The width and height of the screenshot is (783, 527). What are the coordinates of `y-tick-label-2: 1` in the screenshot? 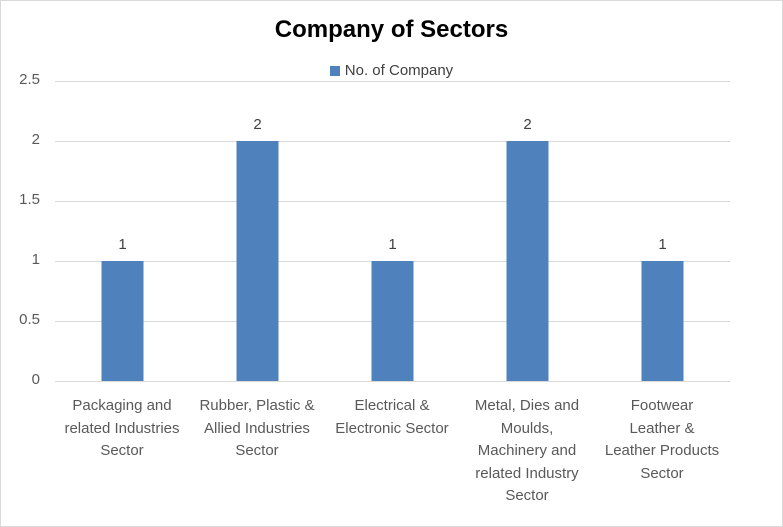 It's located at (35, 259).